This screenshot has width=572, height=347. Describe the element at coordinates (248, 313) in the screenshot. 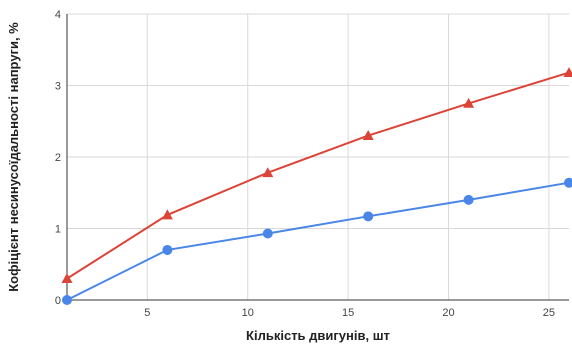

I see `x-tick-label: 10` at that location.